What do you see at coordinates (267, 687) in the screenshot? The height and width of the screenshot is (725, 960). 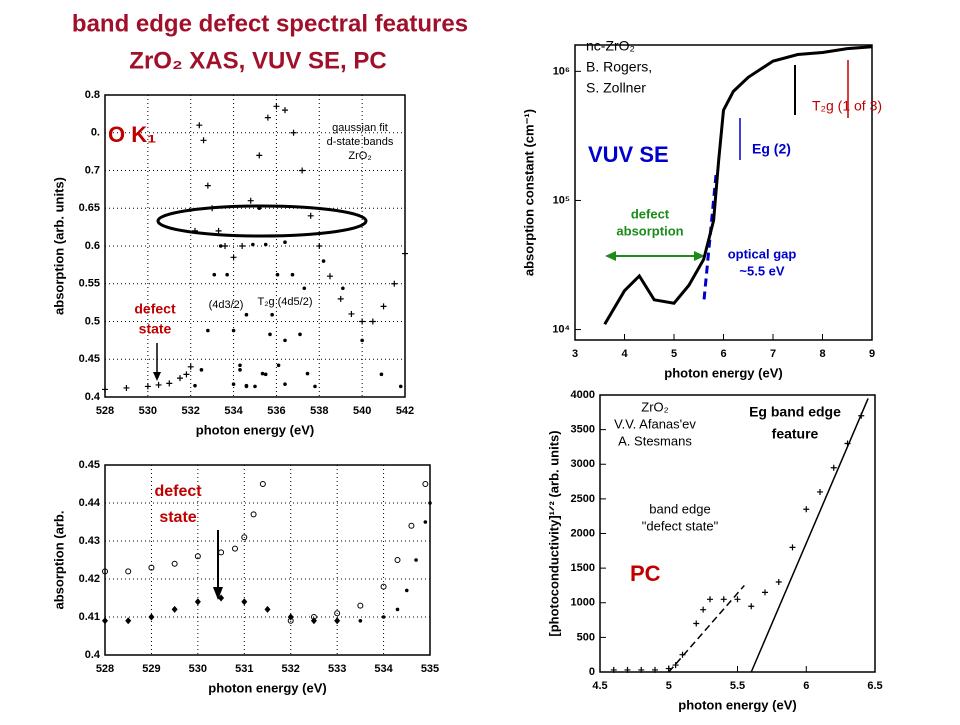 I see `x-axis-label: photon energy (eV)` at bounding box center [267, 687].